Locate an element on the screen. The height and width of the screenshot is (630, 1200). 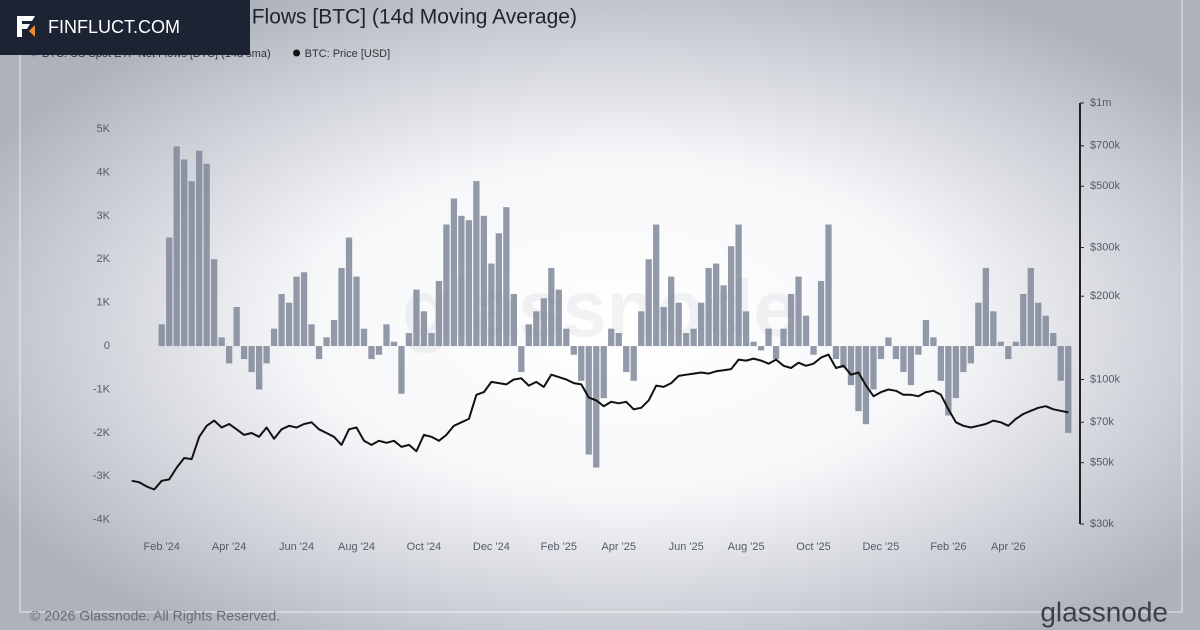
y2-tick-label: $100k is located at coordinates (1105, 379).